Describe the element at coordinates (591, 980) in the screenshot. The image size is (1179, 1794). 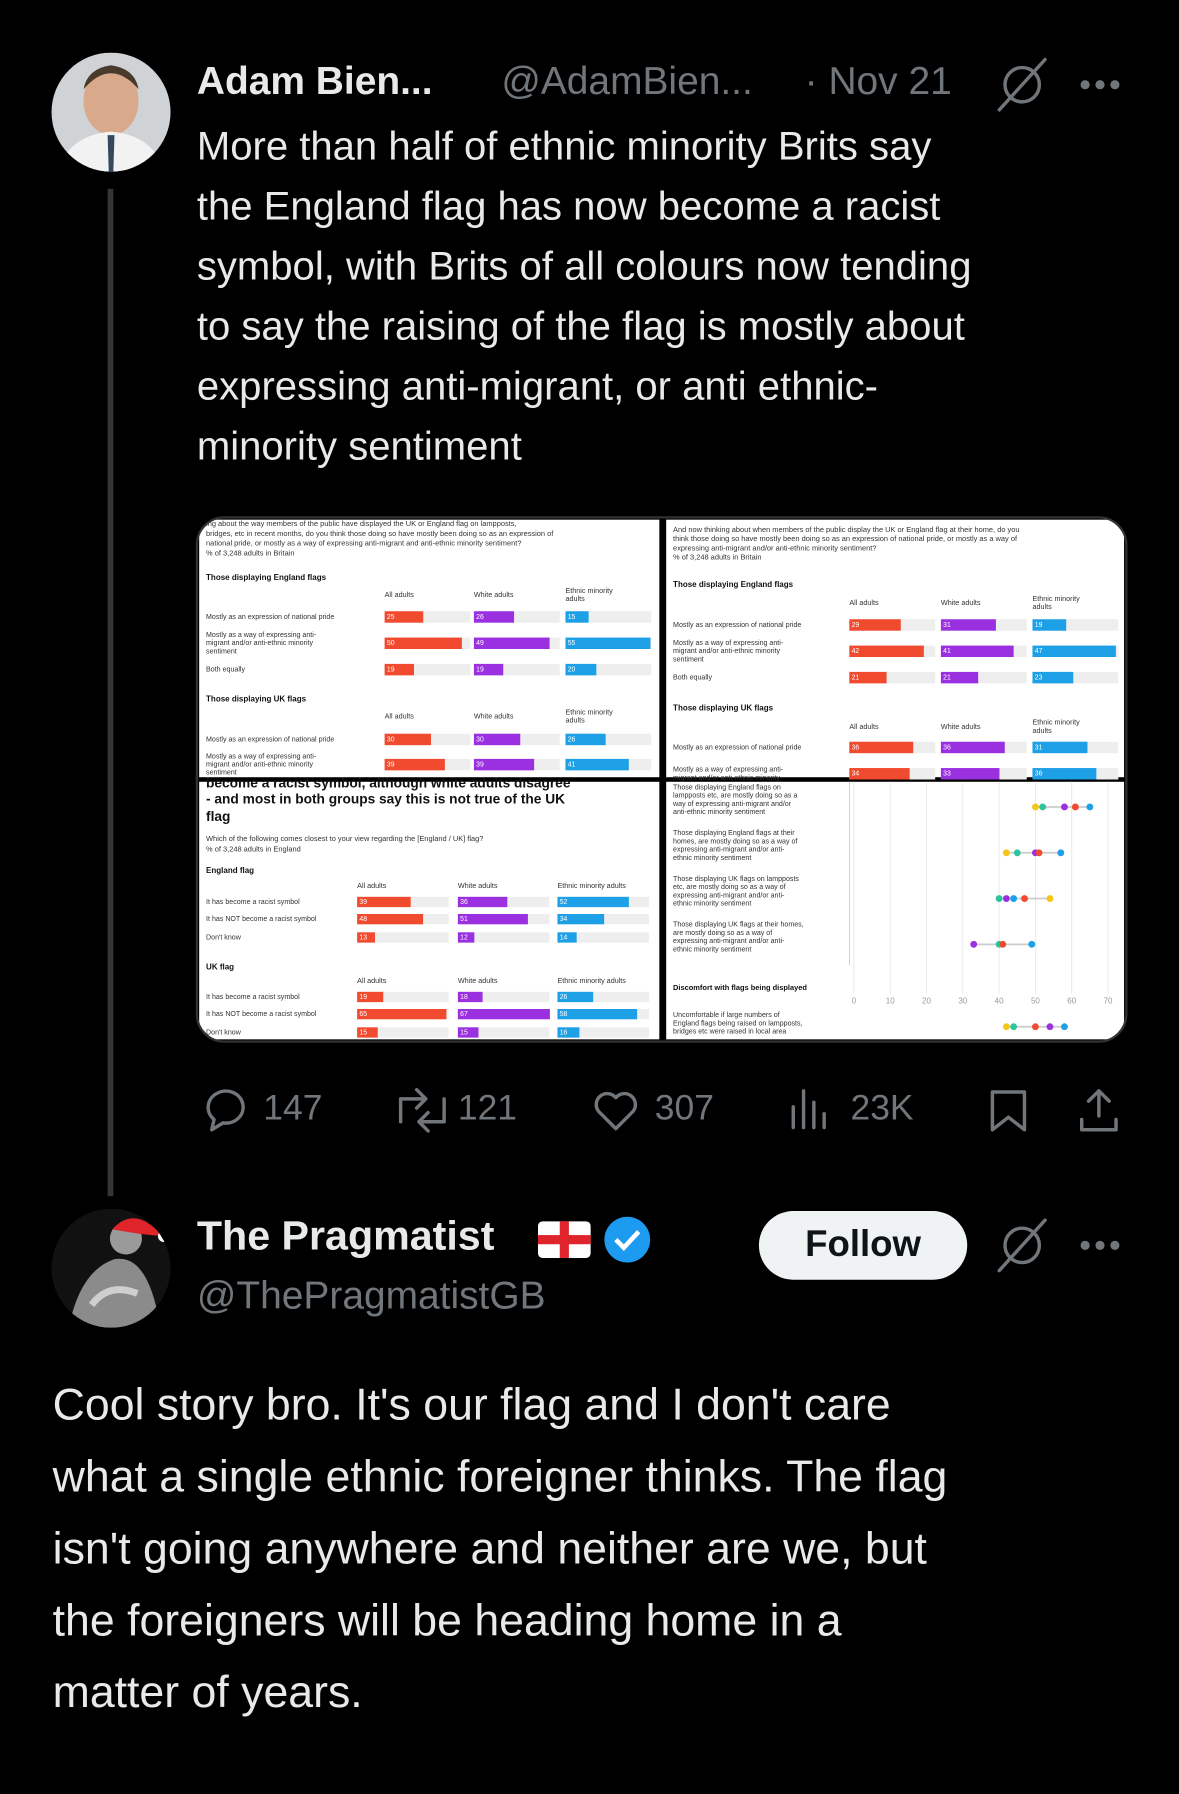
I see `column-header: Ethnic minority adults` at that location.